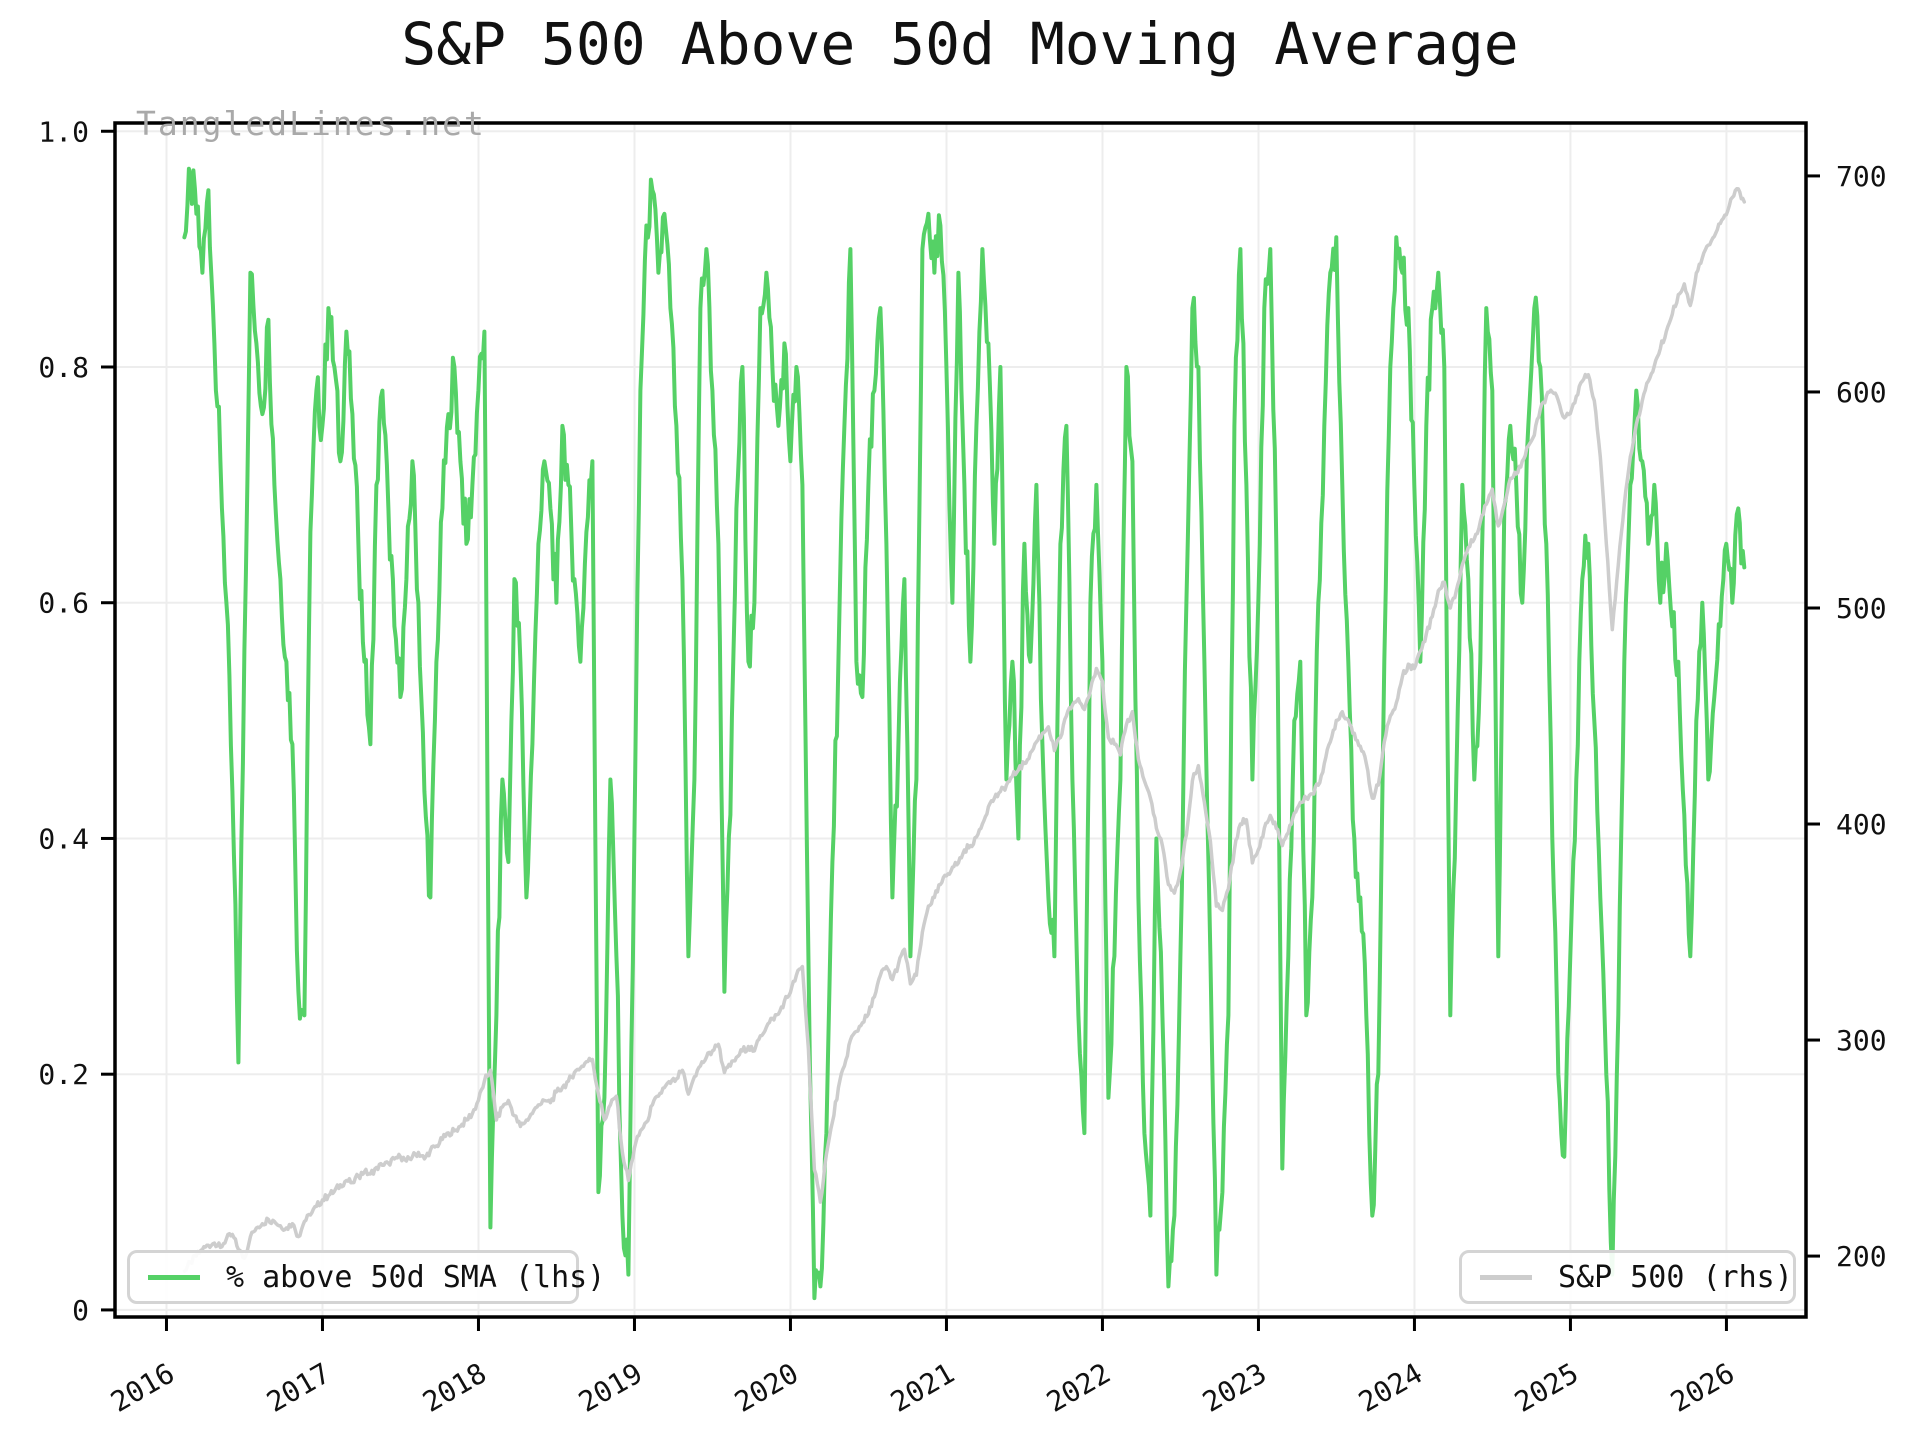  What do you see at coordinates (63, 838) in the screenshot?
I see `y-left-tick-label: 0.4` at bounding box center [63, 838].